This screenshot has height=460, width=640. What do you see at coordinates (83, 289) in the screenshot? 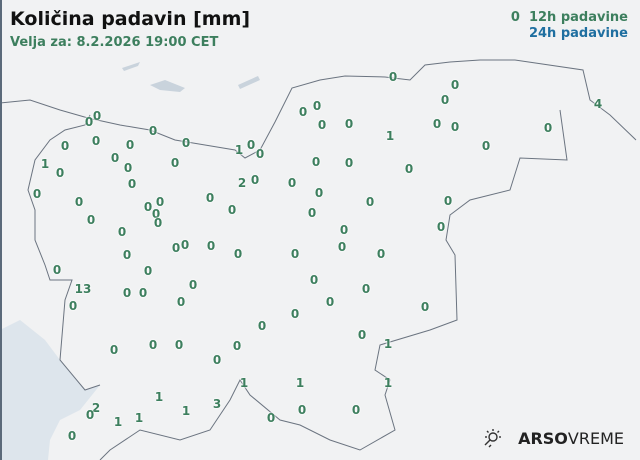
I see `station-value: 13` at bounding box center [83, 289].